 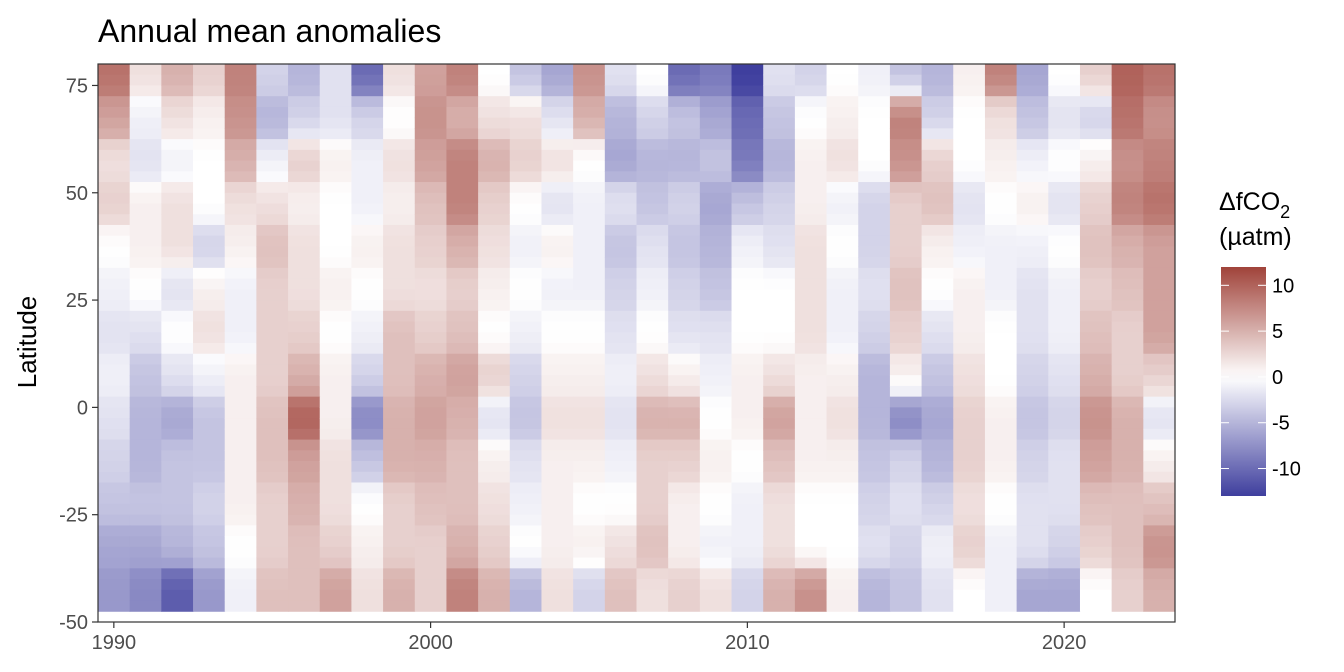 What do you see at coordinates (1277, 378) in the screenshot?
I see `colorbar-tick-label: 0` at bounding box center [1277, 378].